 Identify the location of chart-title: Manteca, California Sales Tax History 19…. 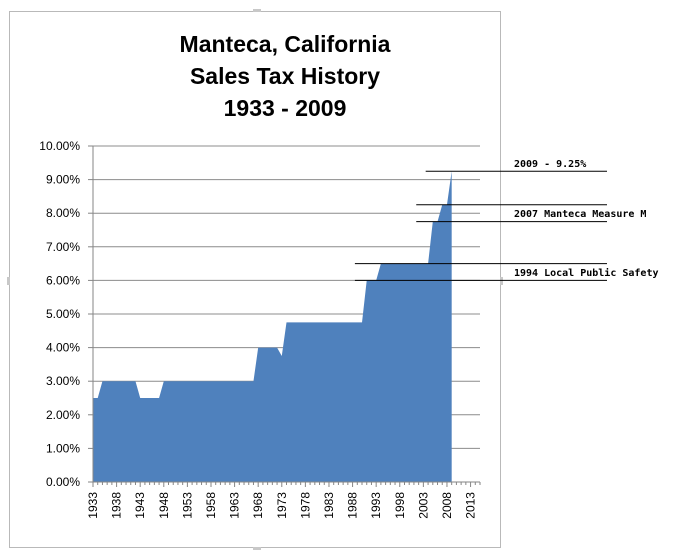
(285, 76).